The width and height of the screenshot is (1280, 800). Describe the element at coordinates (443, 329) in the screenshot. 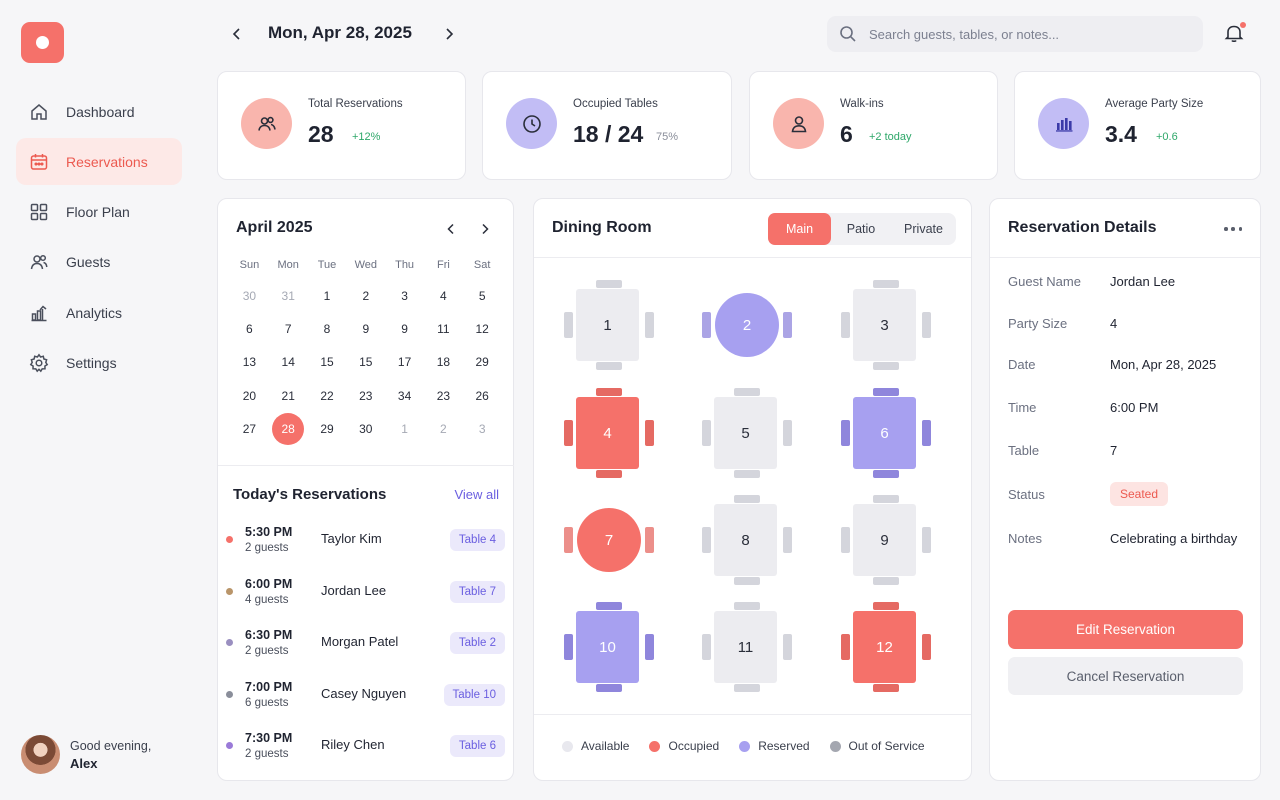

I see `calendar-day: 11` at that location.